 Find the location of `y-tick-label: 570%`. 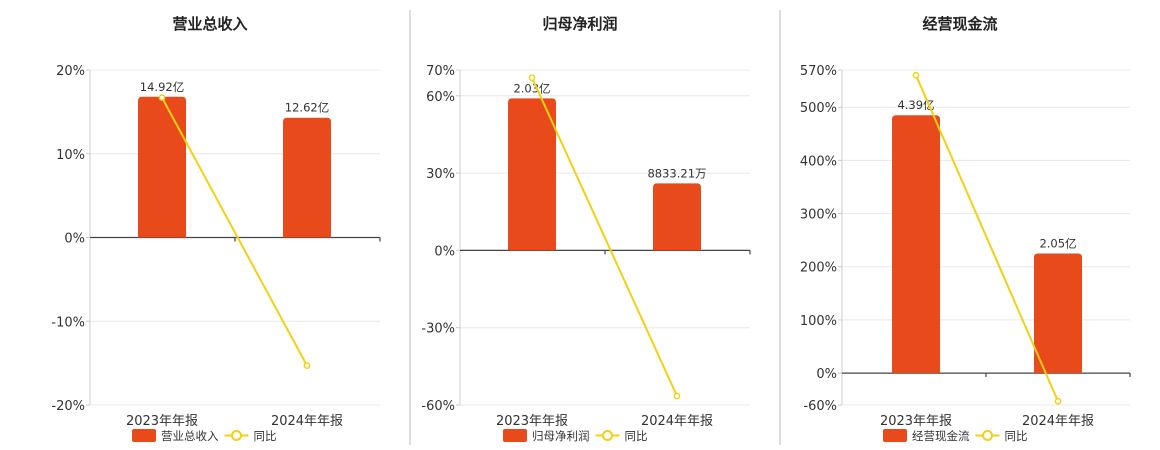

y-tick-label: 570% is located at coordinates (818, 71).